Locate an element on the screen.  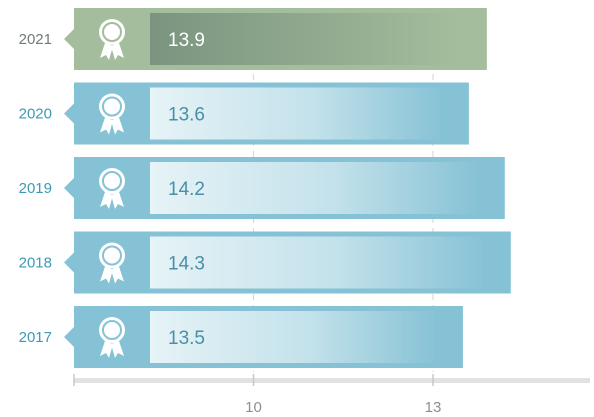
category-label: 2020 is located at coordinates (35, 114).